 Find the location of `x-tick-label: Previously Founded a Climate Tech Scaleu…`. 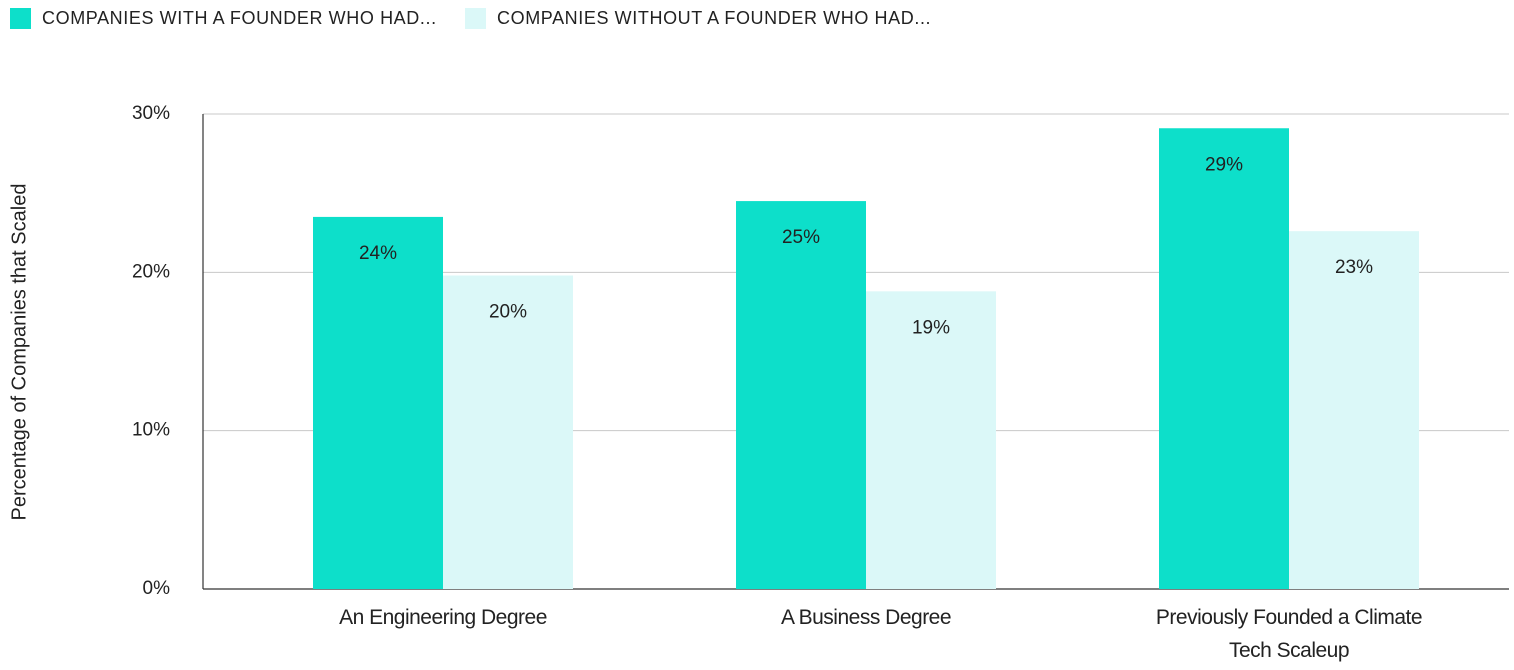

x-tick-label: Previously Founded a Climate Tech Scaleu… is located at coordinates (1289, 634).